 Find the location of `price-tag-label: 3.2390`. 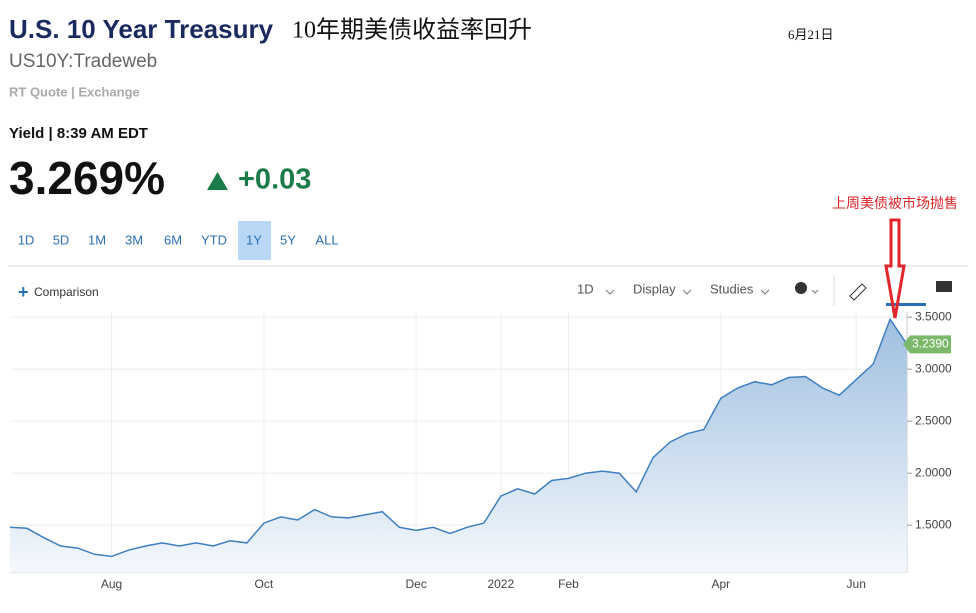

price-tag-label: 3.2390 is located at coordinates (930, 344).